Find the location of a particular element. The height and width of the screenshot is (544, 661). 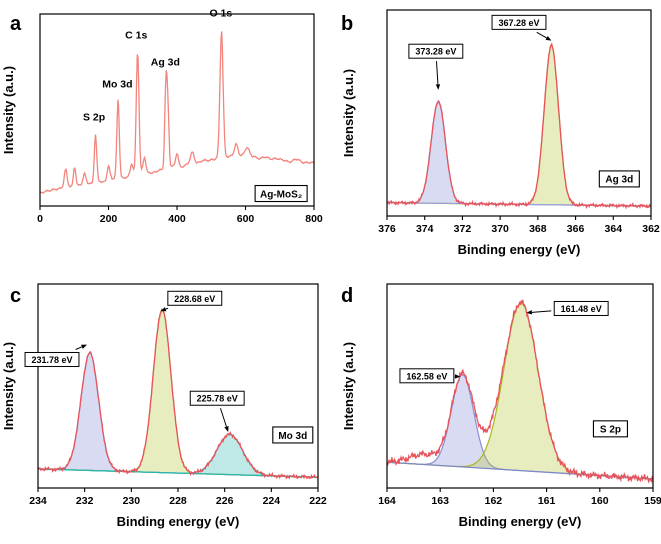

annotation-label: 162.58 eV is located at coordinates (426, 376).